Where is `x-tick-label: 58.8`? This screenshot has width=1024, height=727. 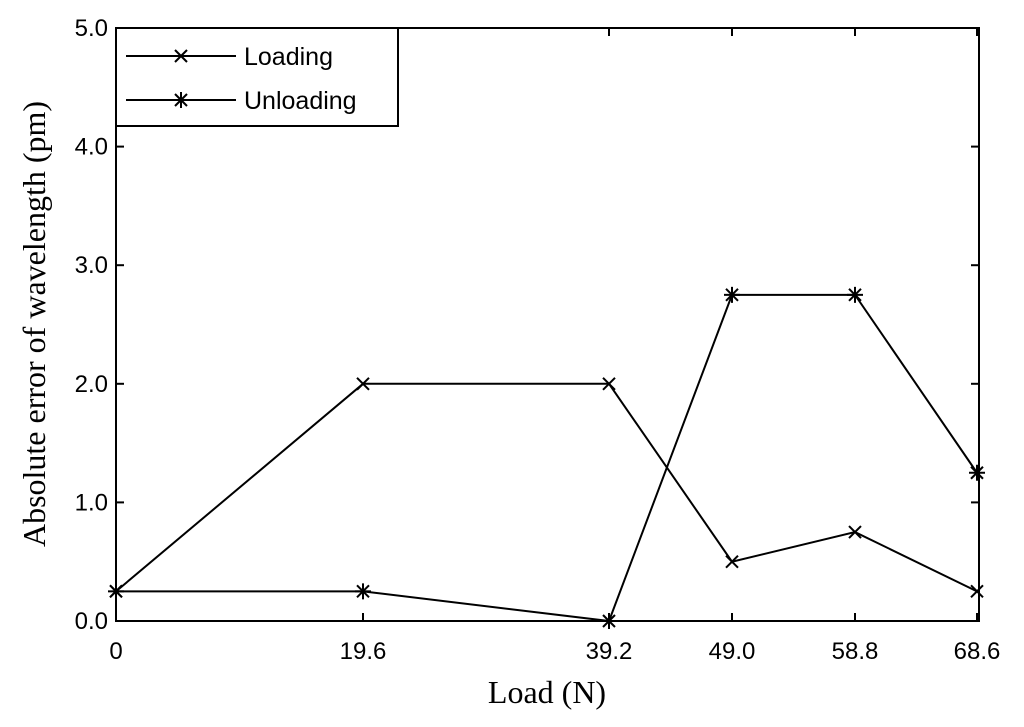 x-tick-label: 58.8 is located at coordinates (855, 651).